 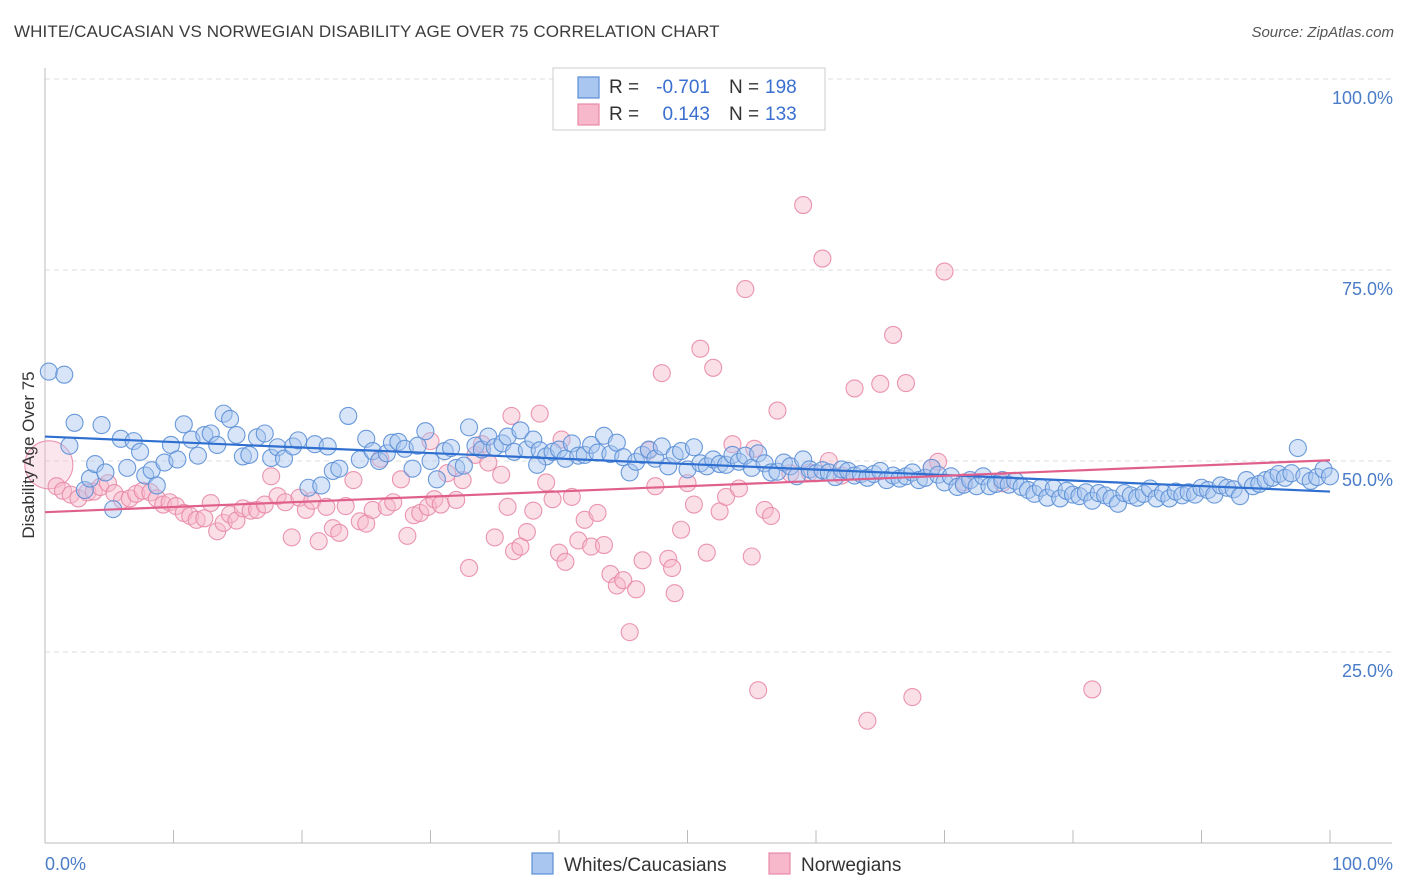 What do you see at coordinates (689, 99) in the screenshot?
I see `legend-box: R = -0.701 N = 198 R = 0.143 N = 133` at bounding box center [689, 99].